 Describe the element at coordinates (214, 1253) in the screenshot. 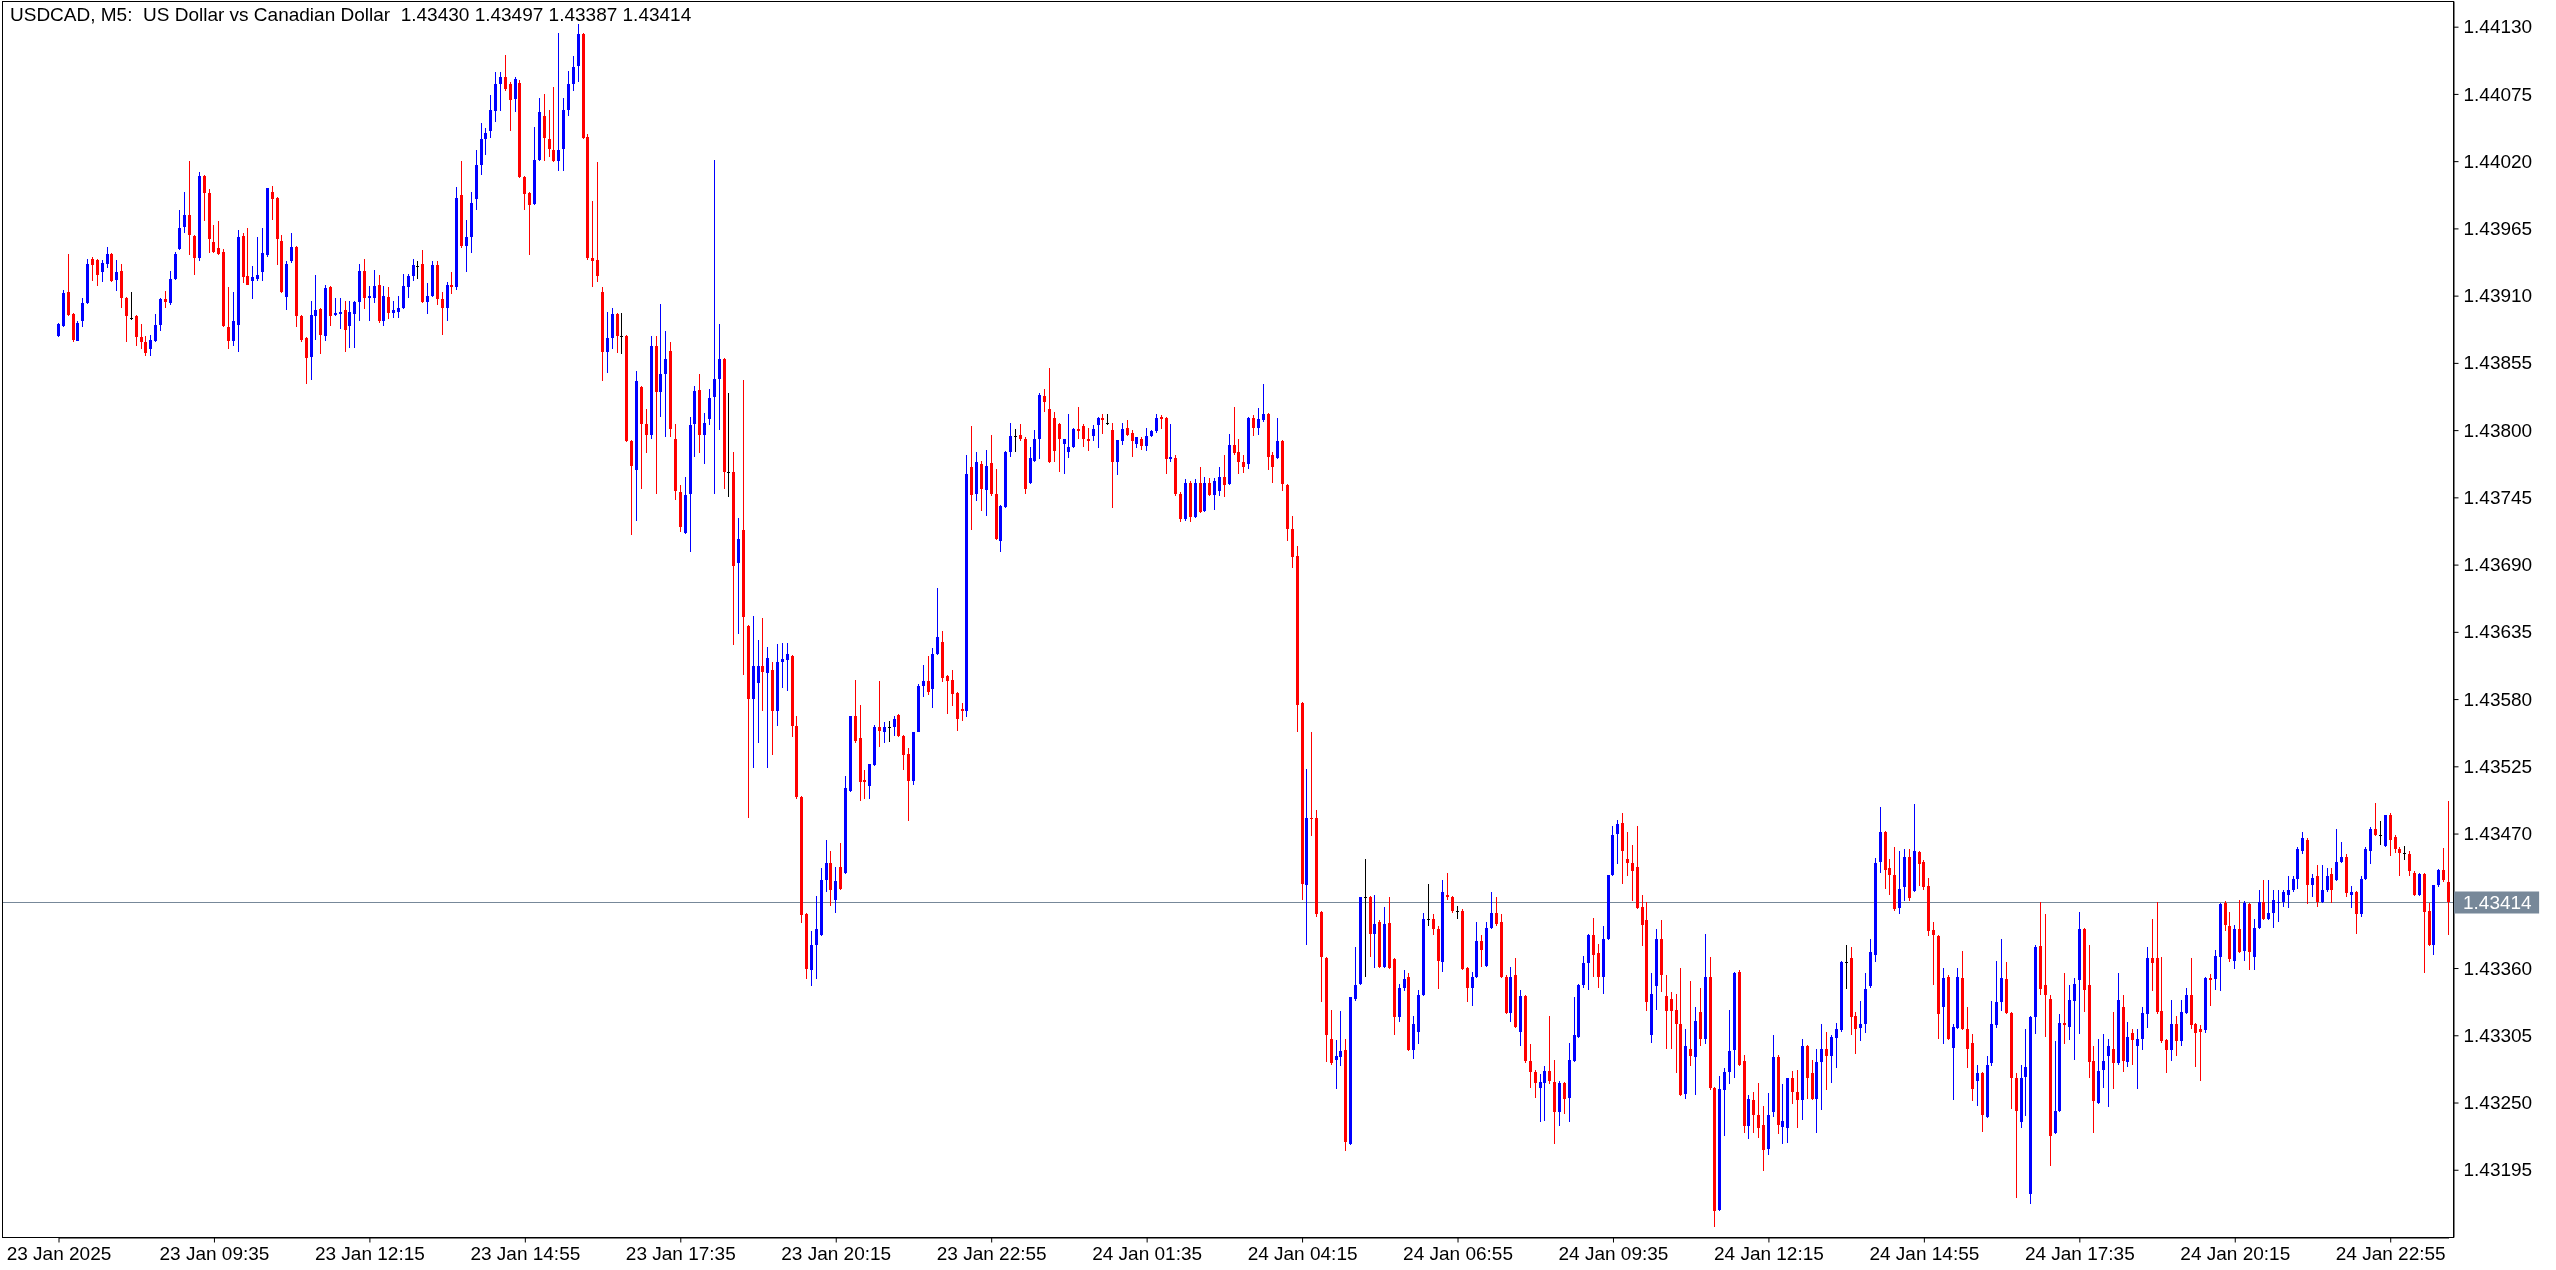

I see `x-tick-label: 23 Jan 09:35` at that location.